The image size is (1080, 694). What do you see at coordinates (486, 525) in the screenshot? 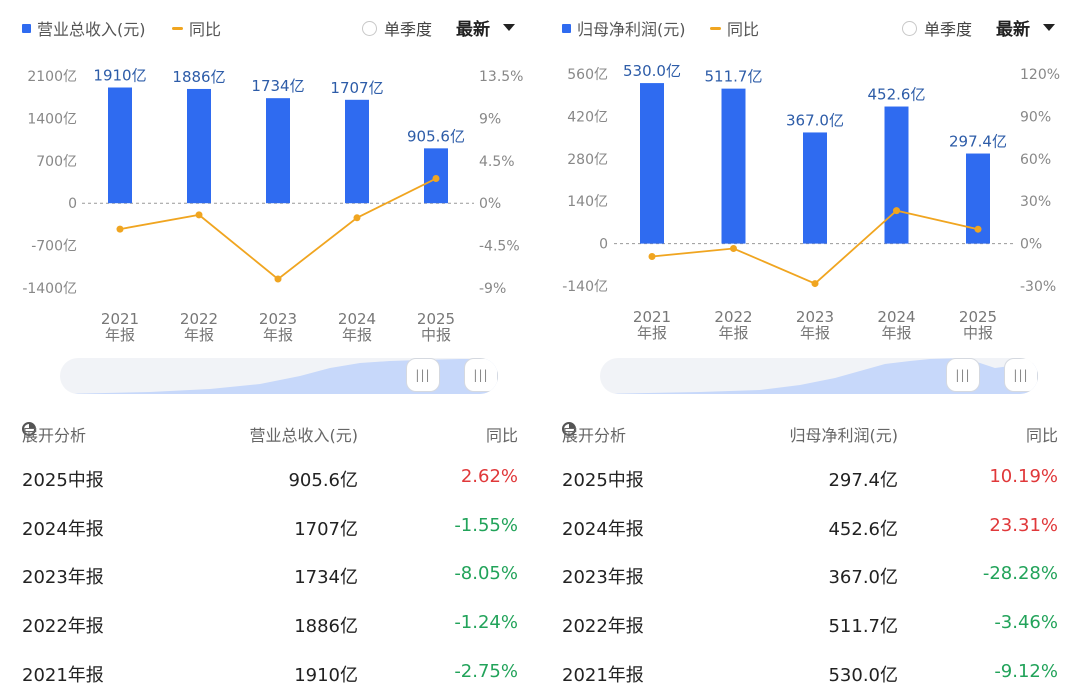
I see `row-yoy: -1.55%` at bounding box center [486, 525].